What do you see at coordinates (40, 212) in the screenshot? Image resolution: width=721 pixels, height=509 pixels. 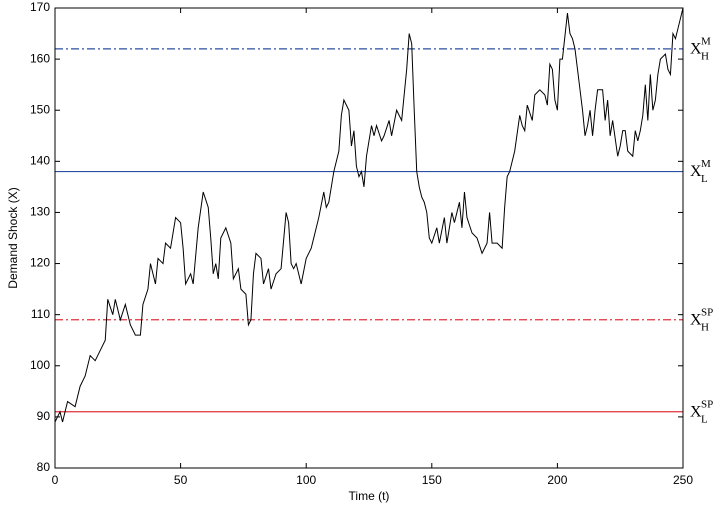 I see `y-tick-label: 130` at bounding box center [40, 212].